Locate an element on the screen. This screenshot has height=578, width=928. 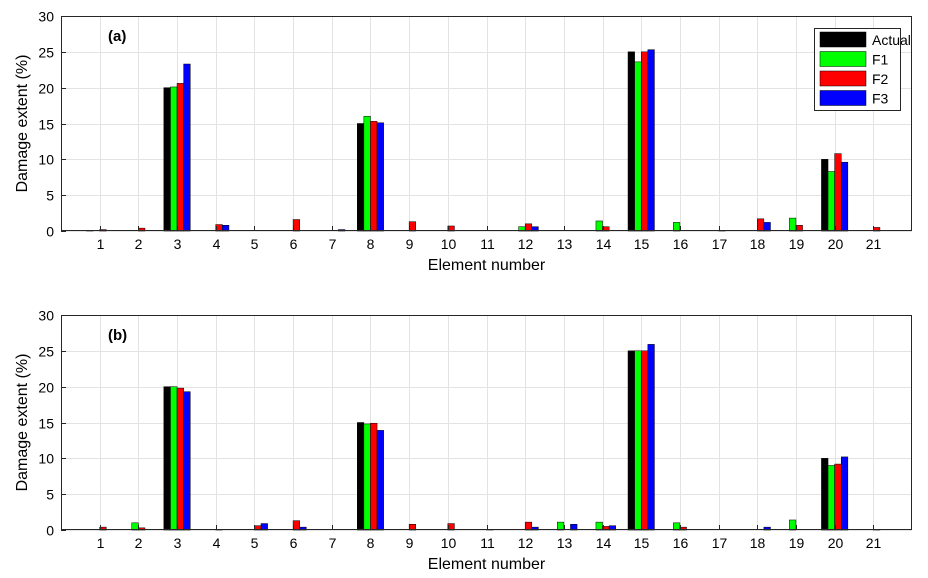
legend: Actual F1 F2 F3 is located at coordinates (862, 69).